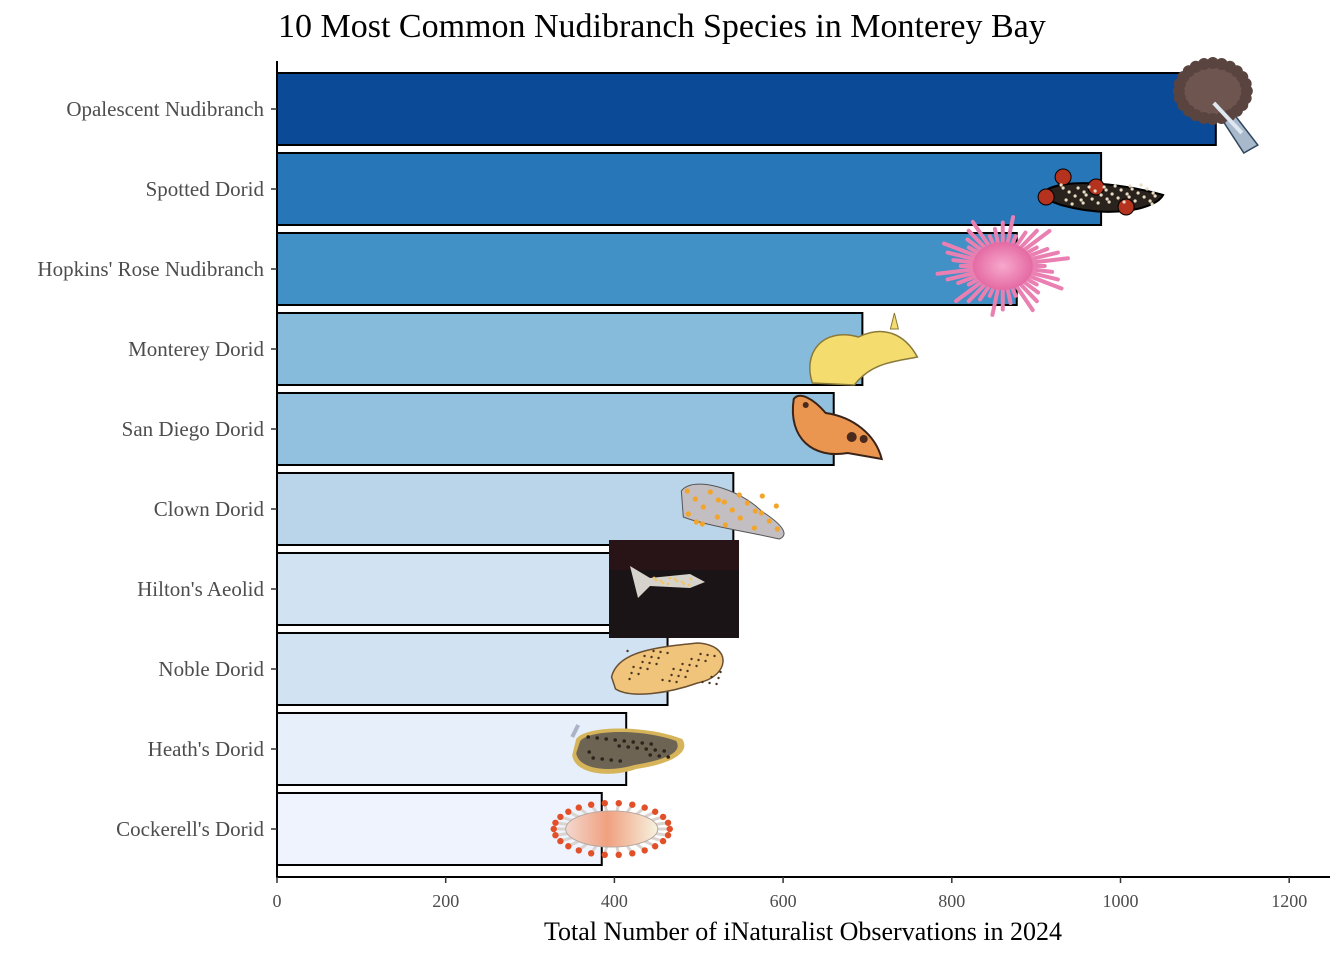 This screenshot has height=960, width=1344. I want to click on y-tick-label: Heath's Dorid, so click(206, 749).